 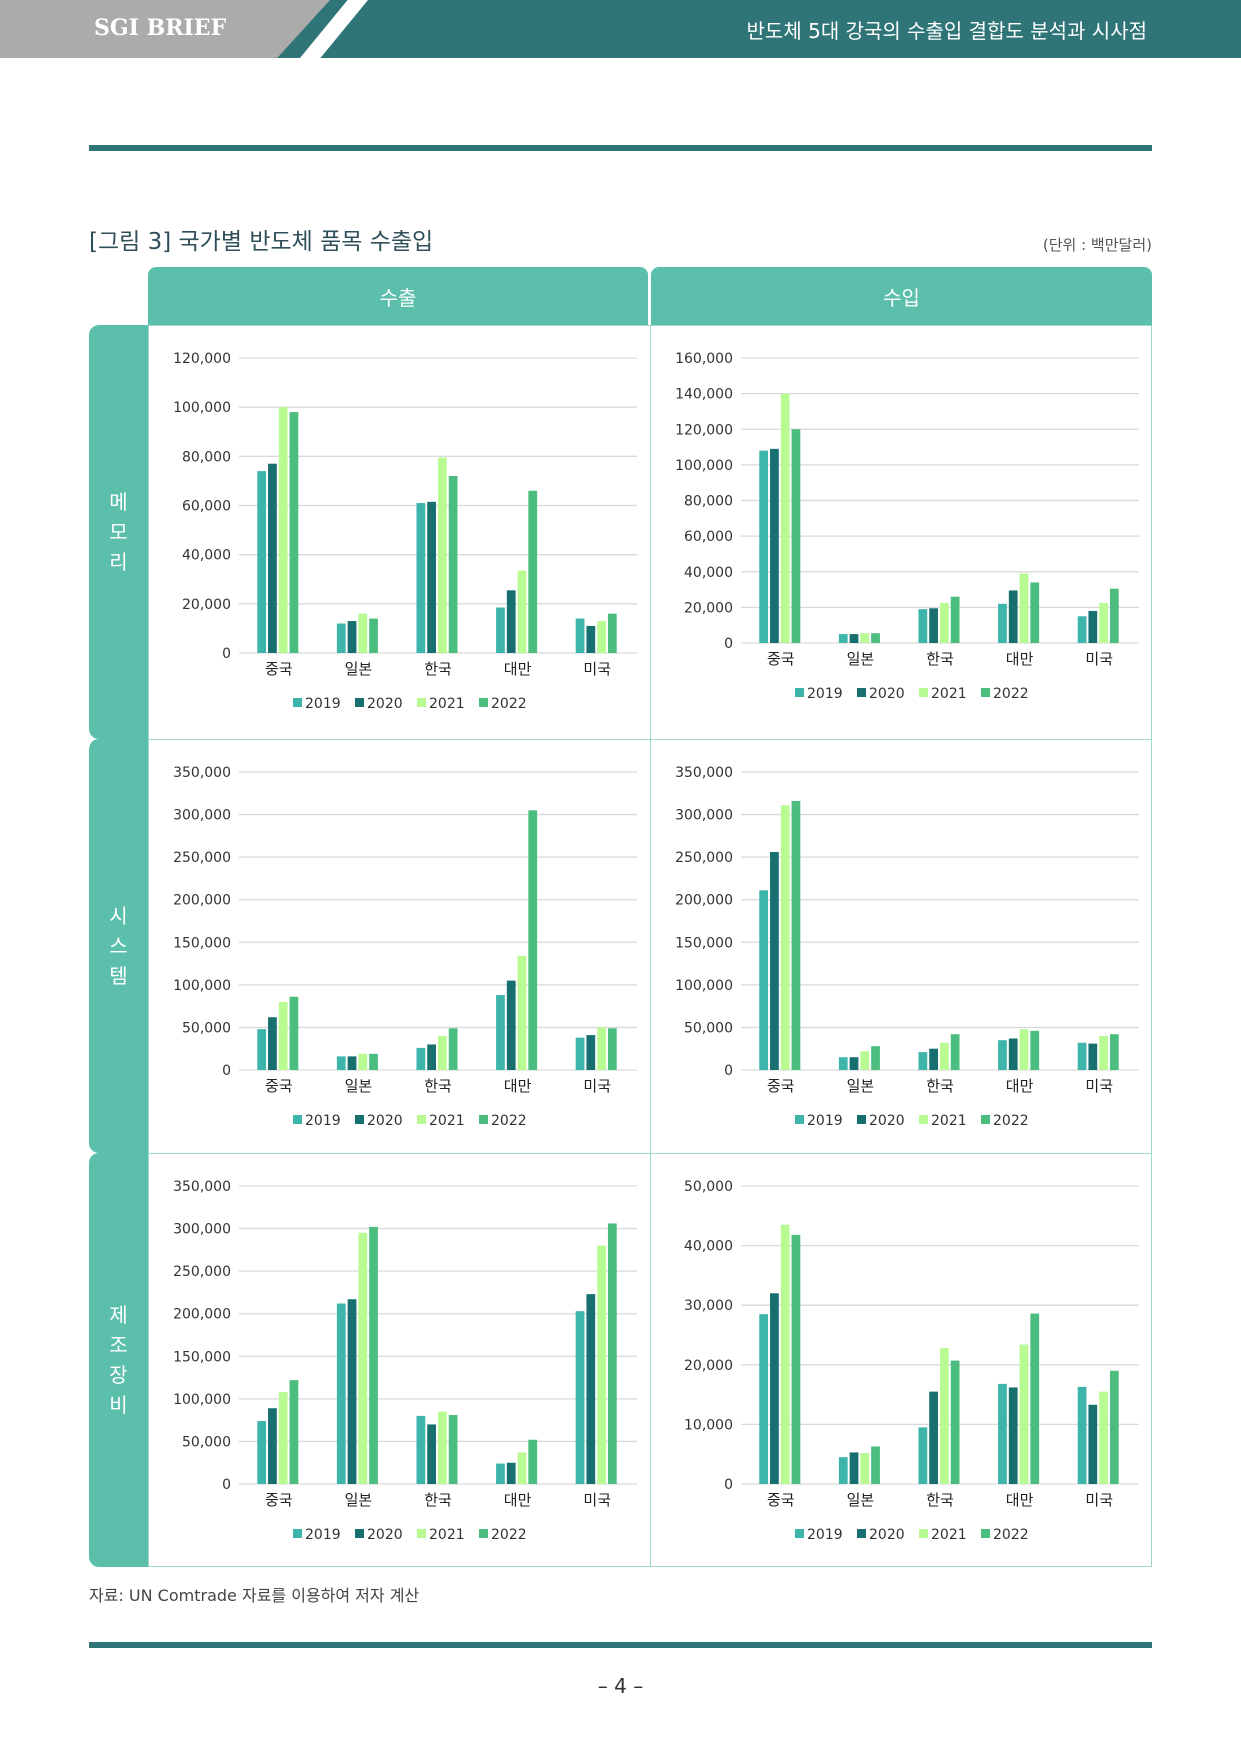 What do you see at coordinates (118, 946) in the screenshot?
I see `row-header-label: 시스템` at bounding box center [118, 946].